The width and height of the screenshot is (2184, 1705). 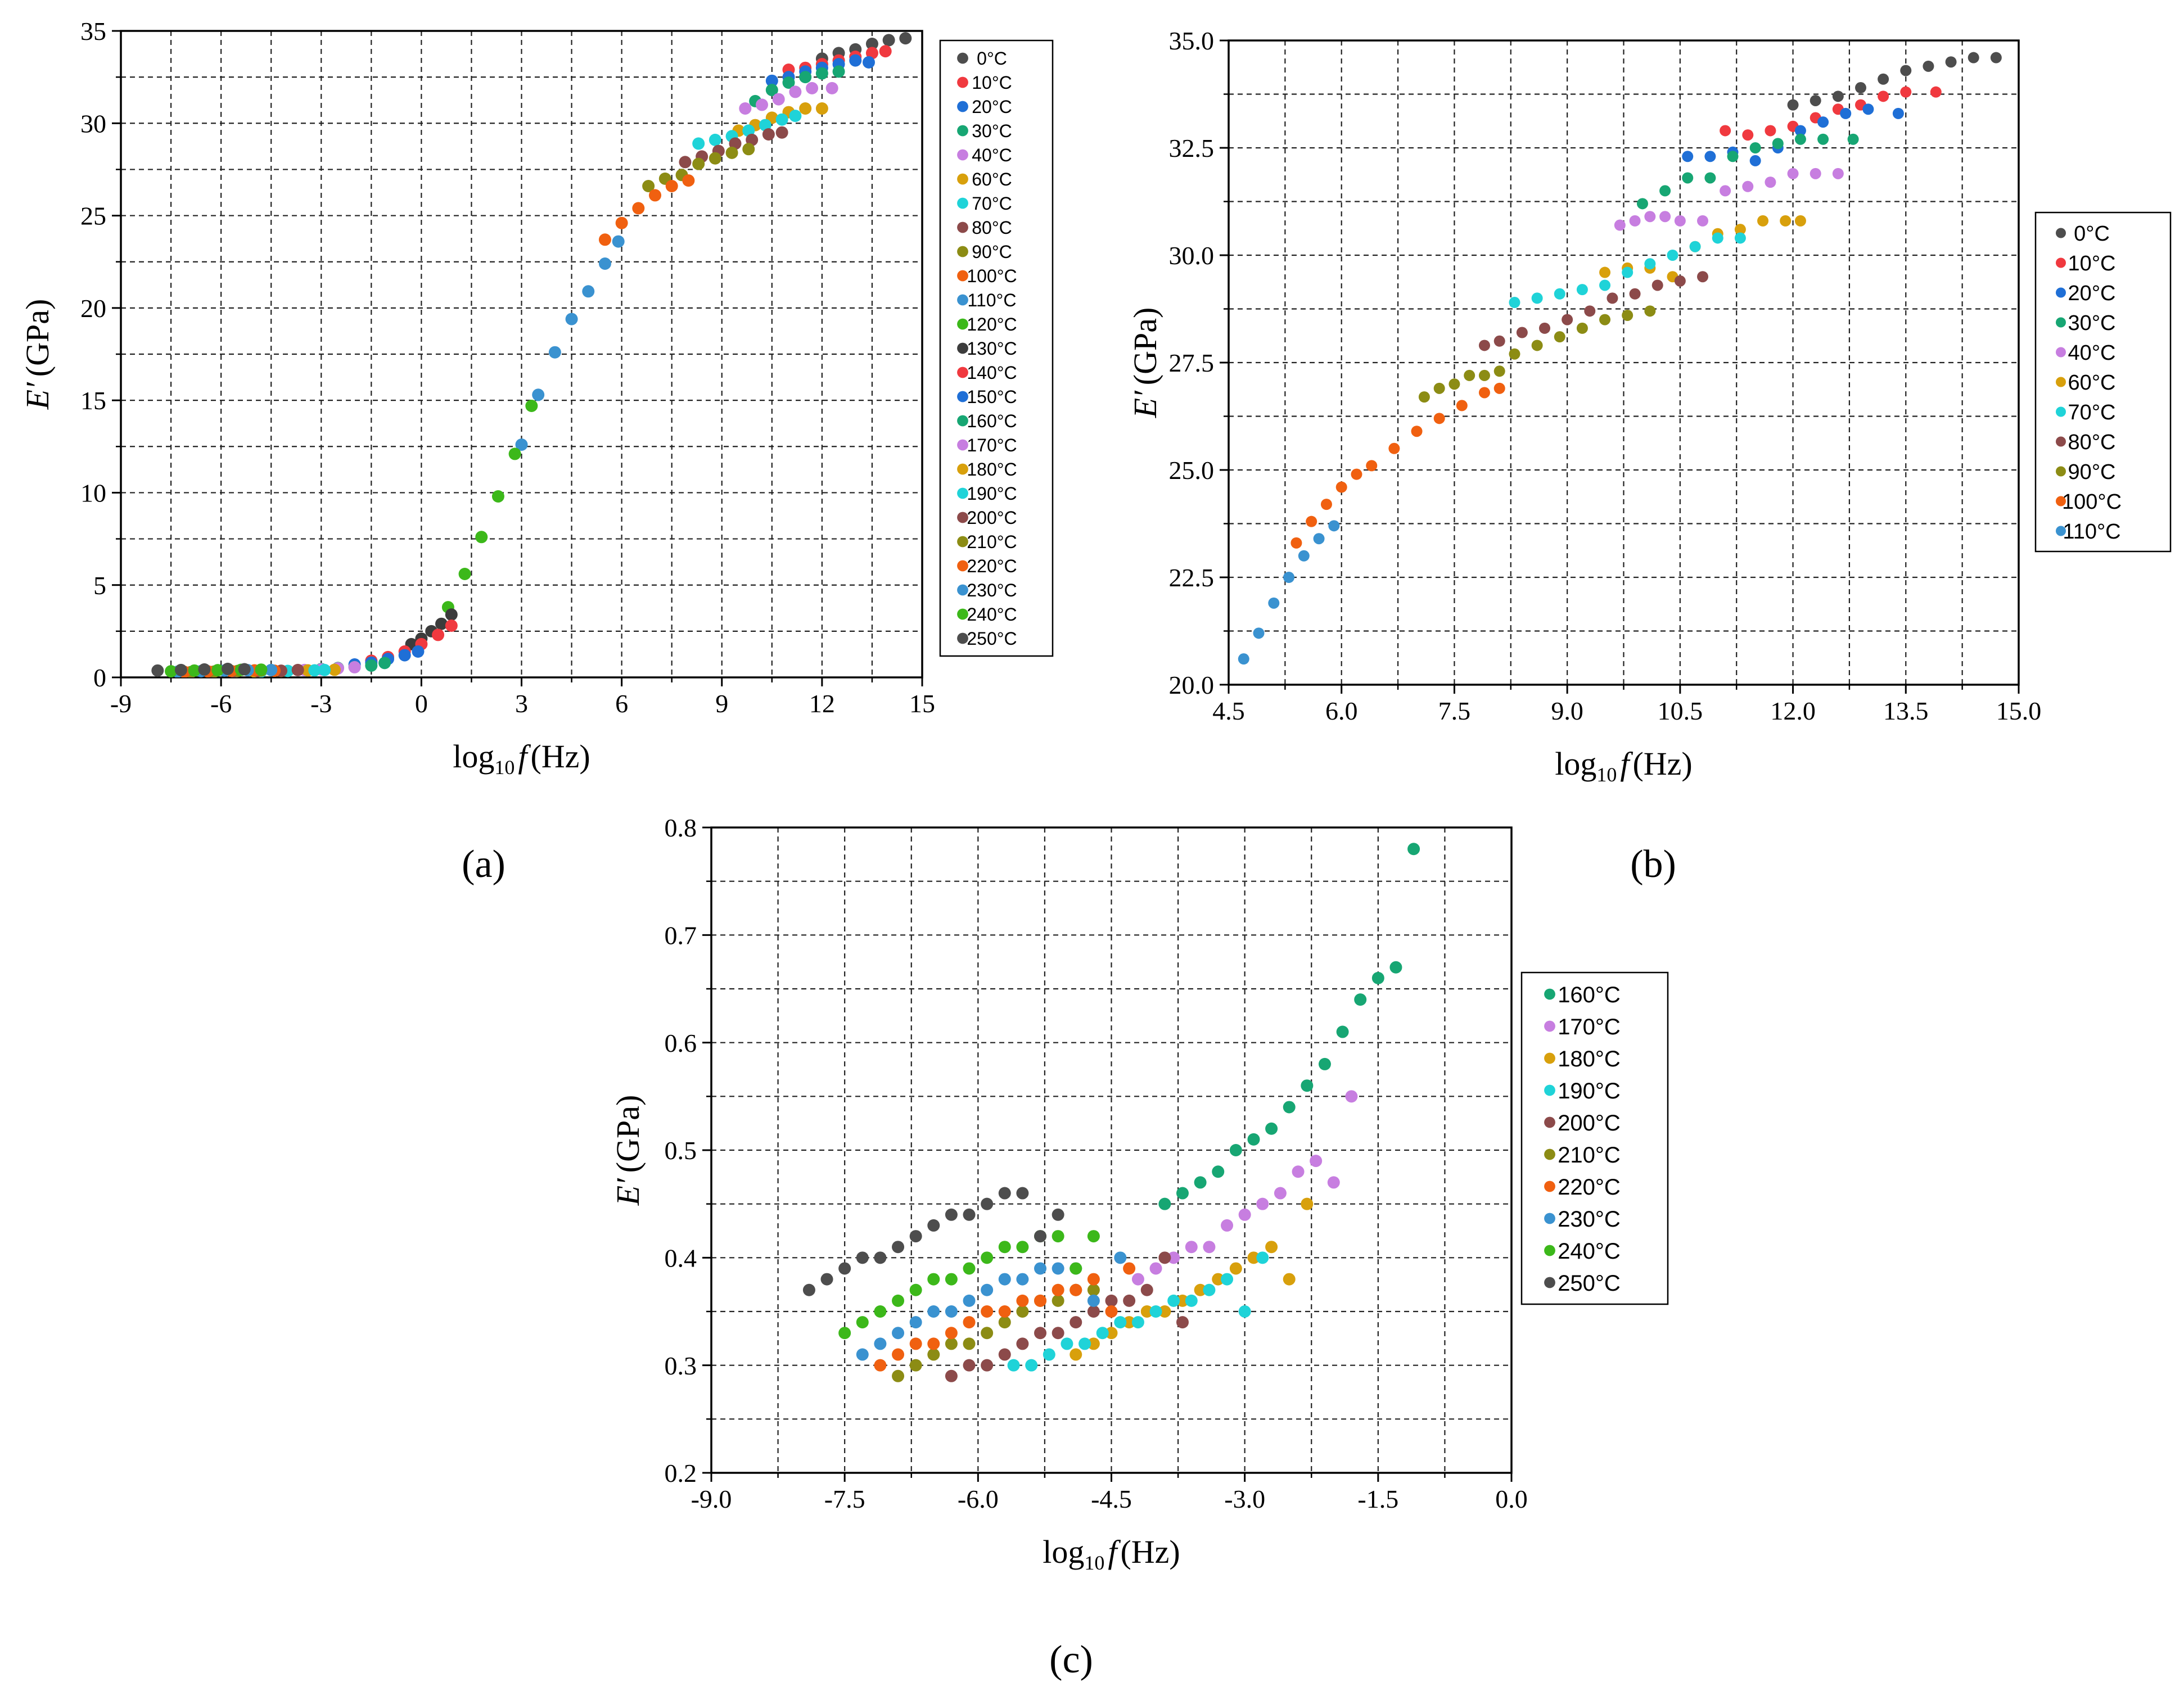 What do you see at coordinates (681, 1043) in the screenshot?
I see `y-tick-label: 0.6` at bounding box center [681, 1043].